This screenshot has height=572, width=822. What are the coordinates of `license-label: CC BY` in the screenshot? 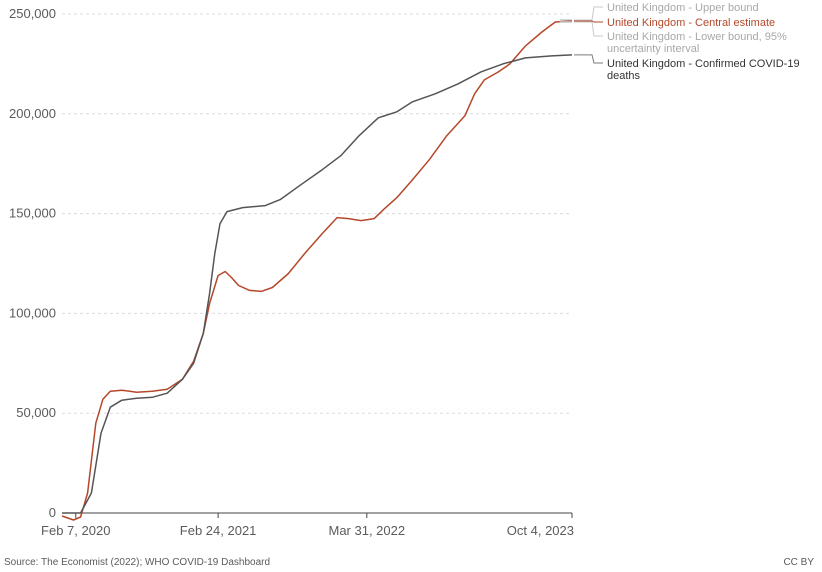 It's located at (798, 562).